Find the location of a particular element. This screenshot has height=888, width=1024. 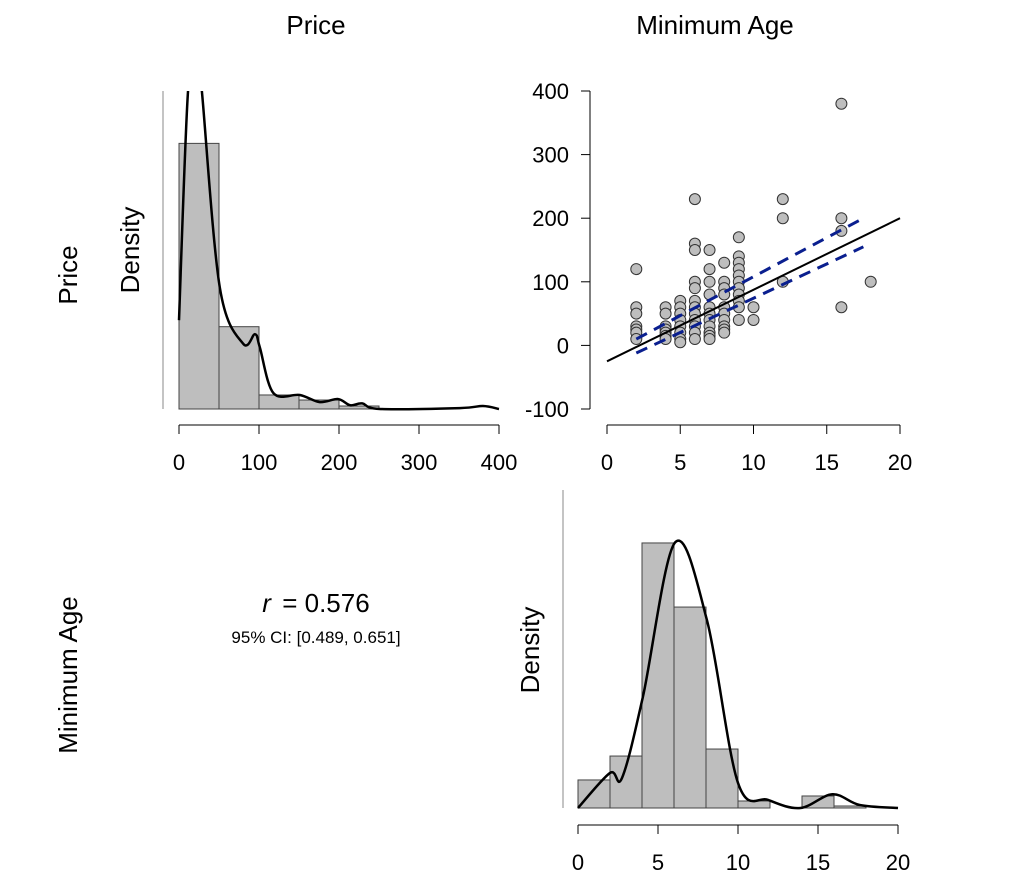

r-symbol: r is located at coordinates (267, 603).